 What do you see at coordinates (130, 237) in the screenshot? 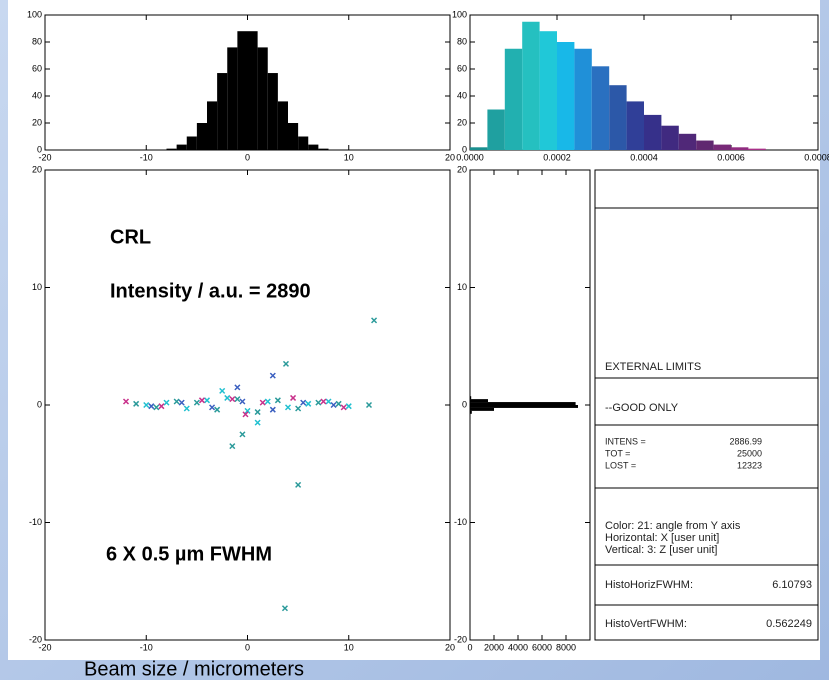
I see `annotation: CRL` at bounding box center [130, 237].